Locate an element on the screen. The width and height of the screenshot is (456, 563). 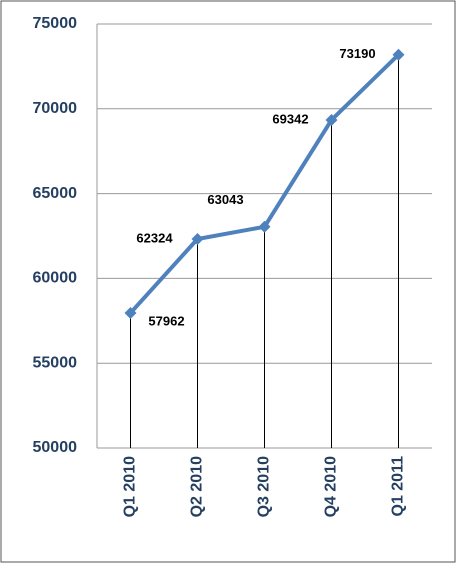
data-label: 57962 is located at coordinates (166, 320).